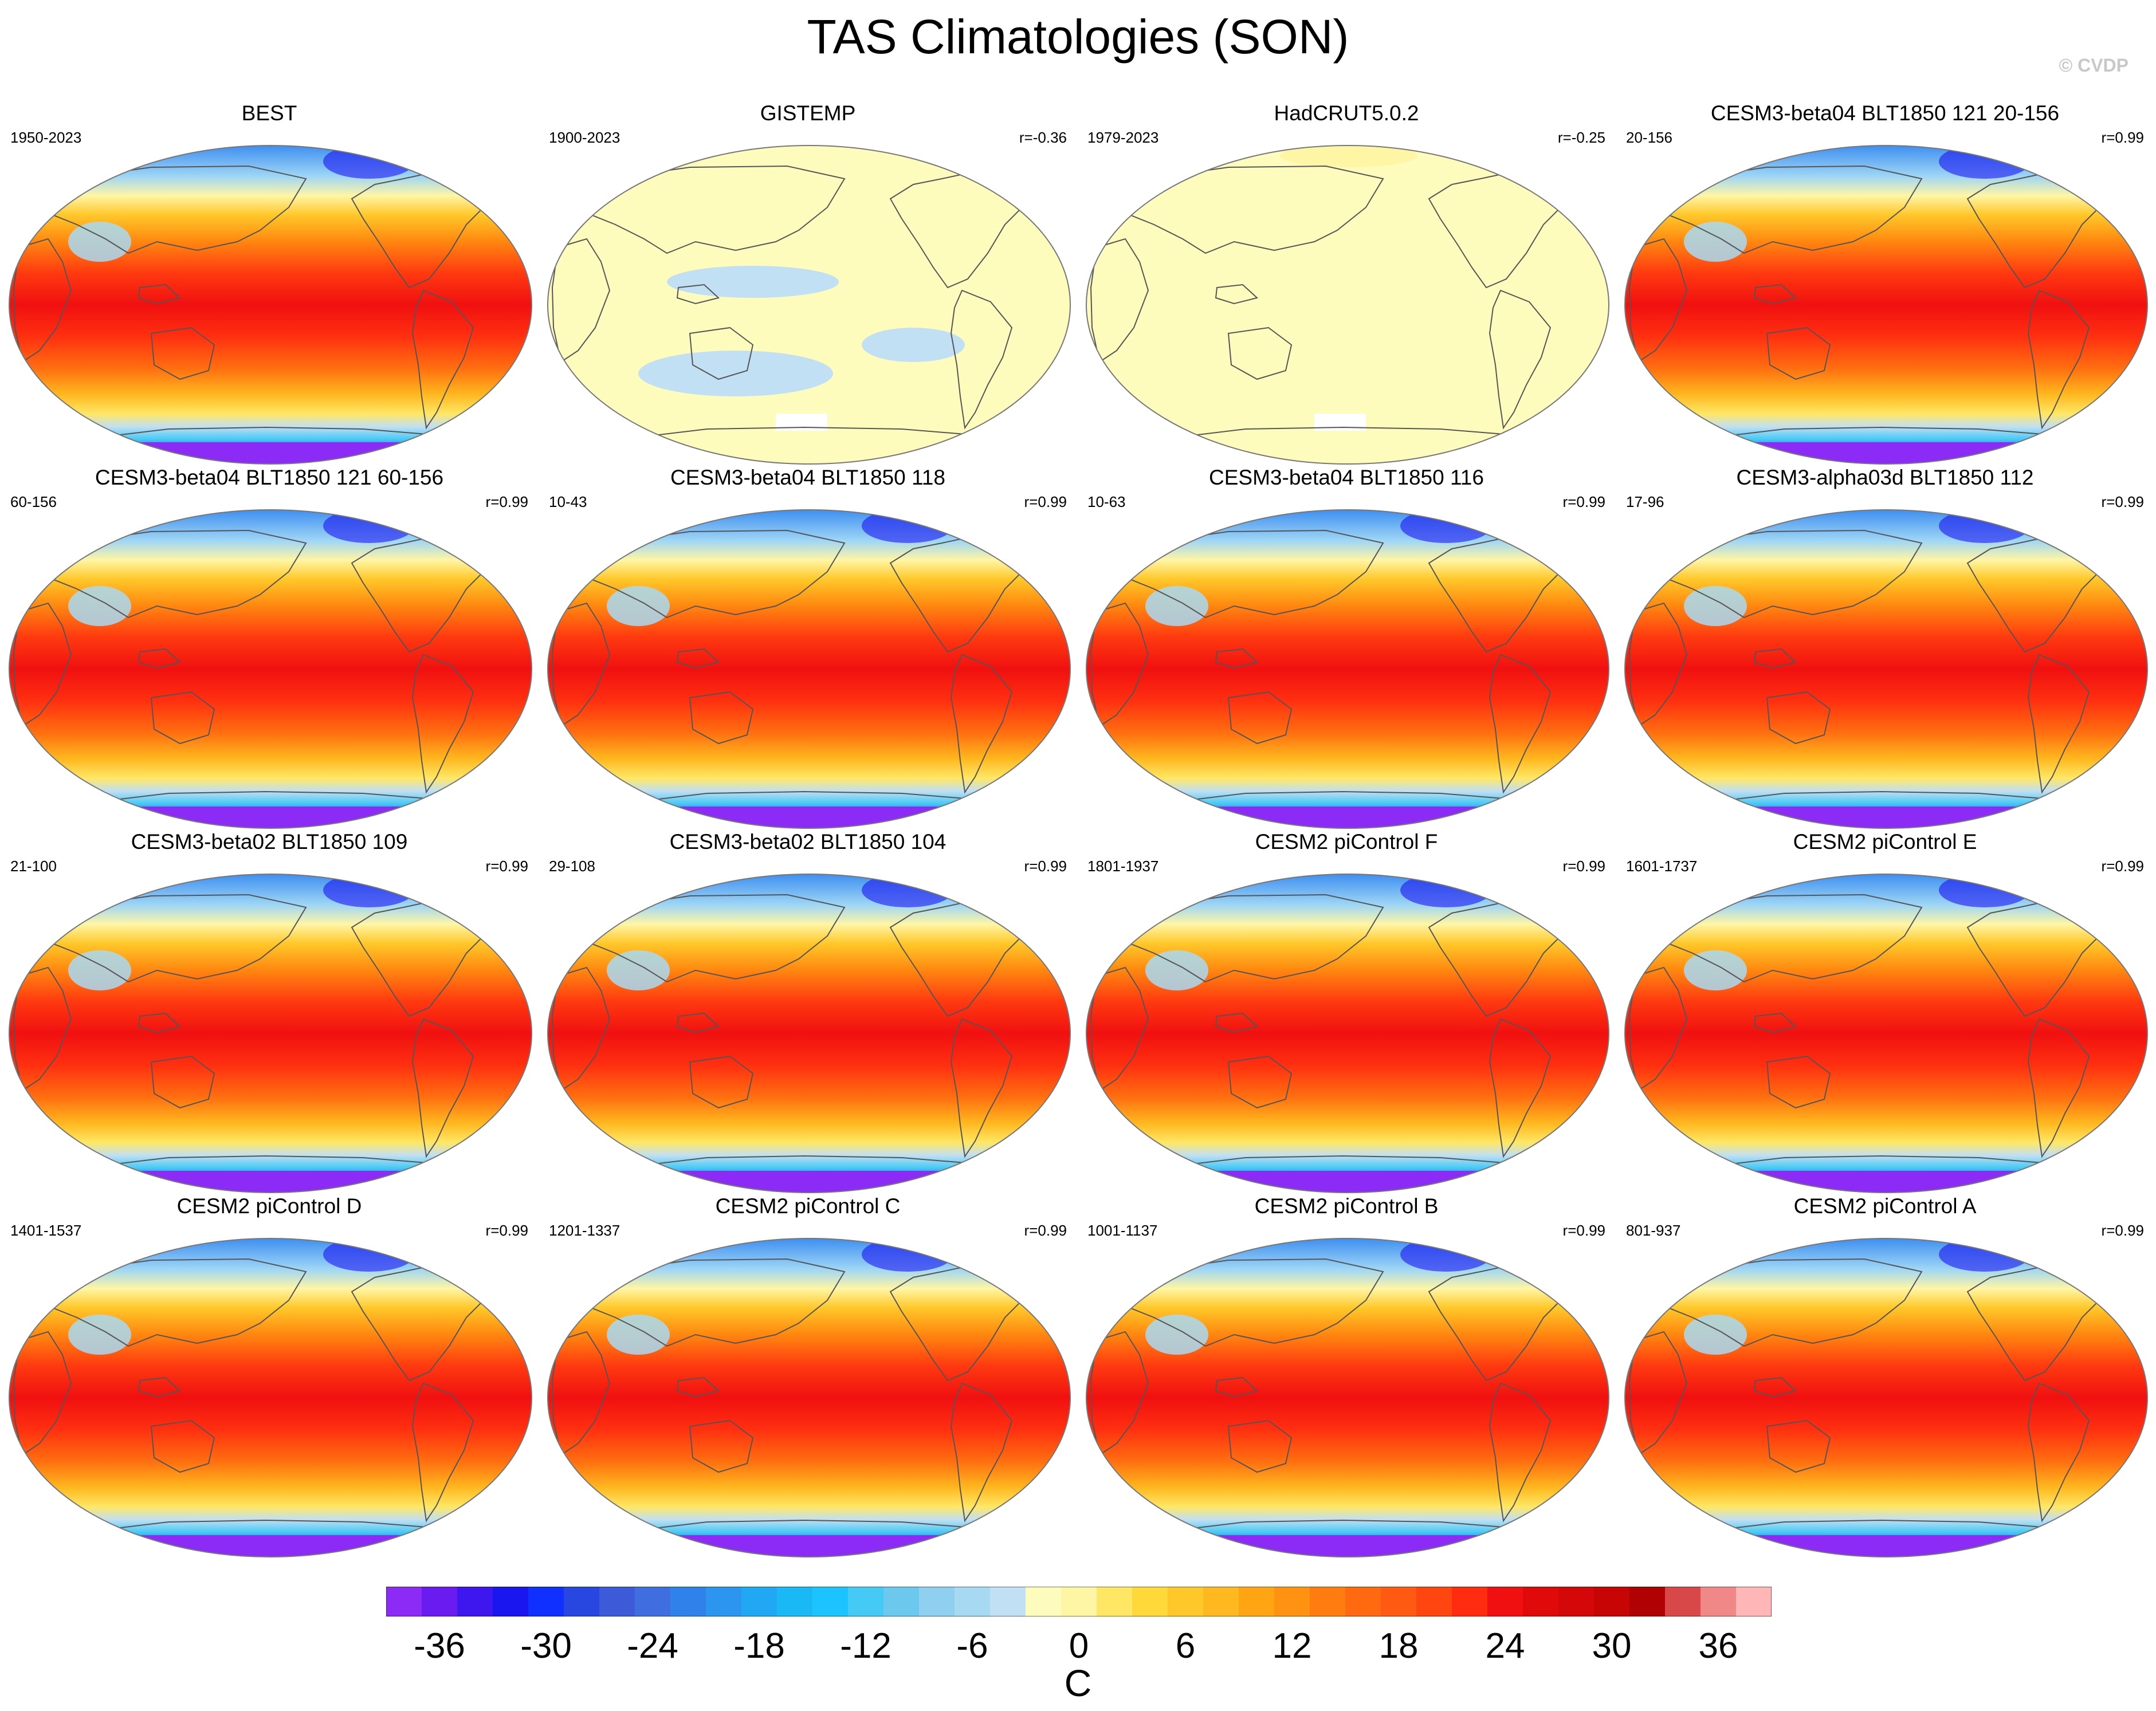 The width and height of the screenshot is (2156, 1711). Describe the element at coordinates (1292, 1646) in the screenshot. I see `colorbar-tick-label: 12` at that location.